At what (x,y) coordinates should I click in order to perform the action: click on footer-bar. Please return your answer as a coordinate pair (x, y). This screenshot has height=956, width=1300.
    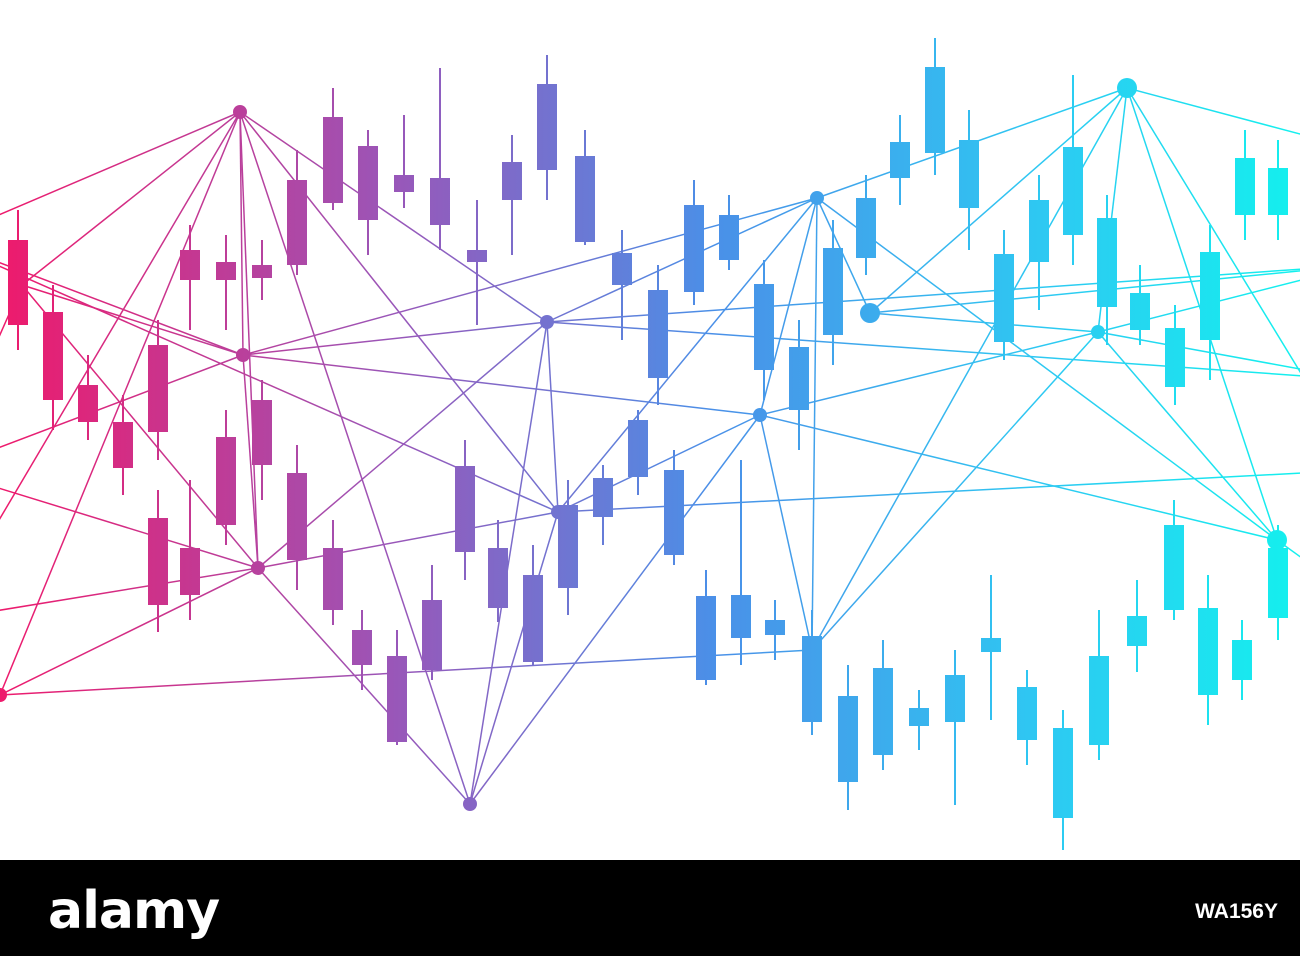
    Looking at the image, I should click on (650, 908).